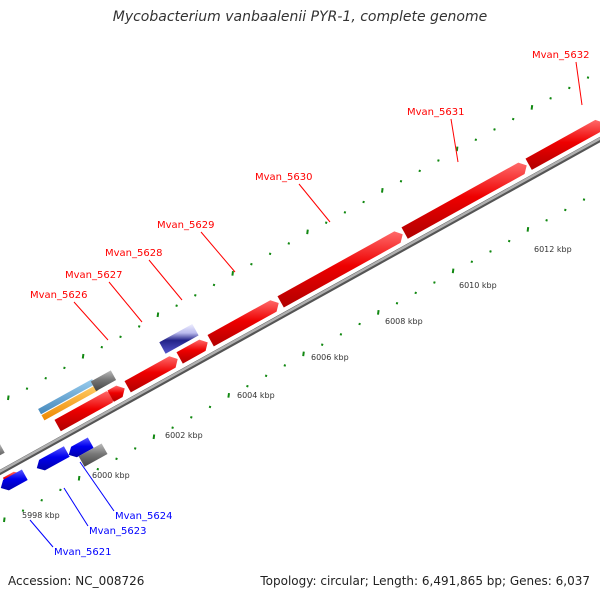 The height and width of the screenshot is (600, 600). Describe the element at coordinates (553, 249) in the screenshot. I see `scale-label: 6012 kbp` at that location.